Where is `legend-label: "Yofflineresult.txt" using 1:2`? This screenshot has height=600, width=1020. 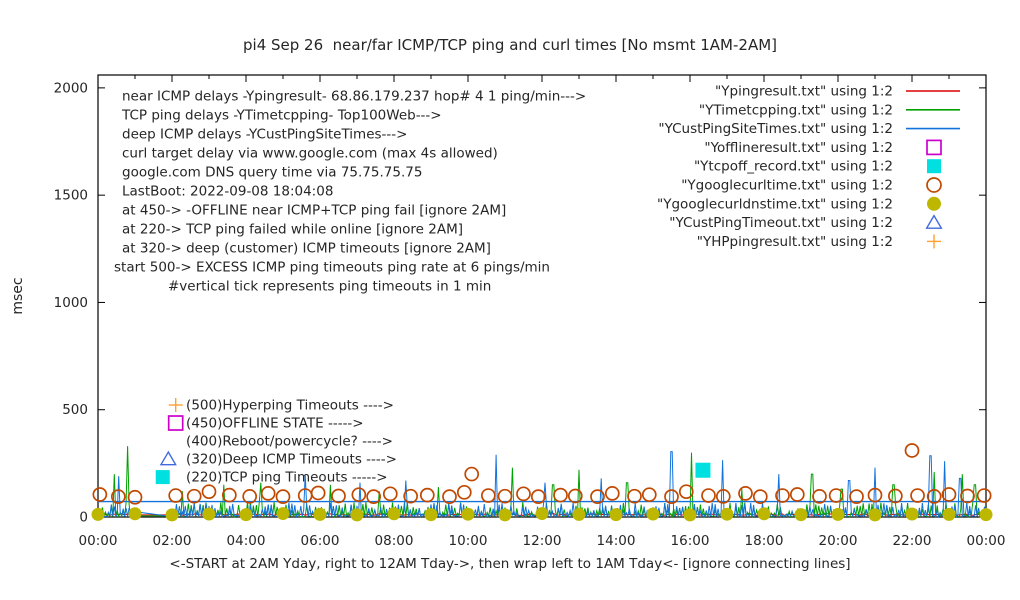
legend-label: "Yofflineresult.txt" using 1:2 is located at coordinates (798, 148).